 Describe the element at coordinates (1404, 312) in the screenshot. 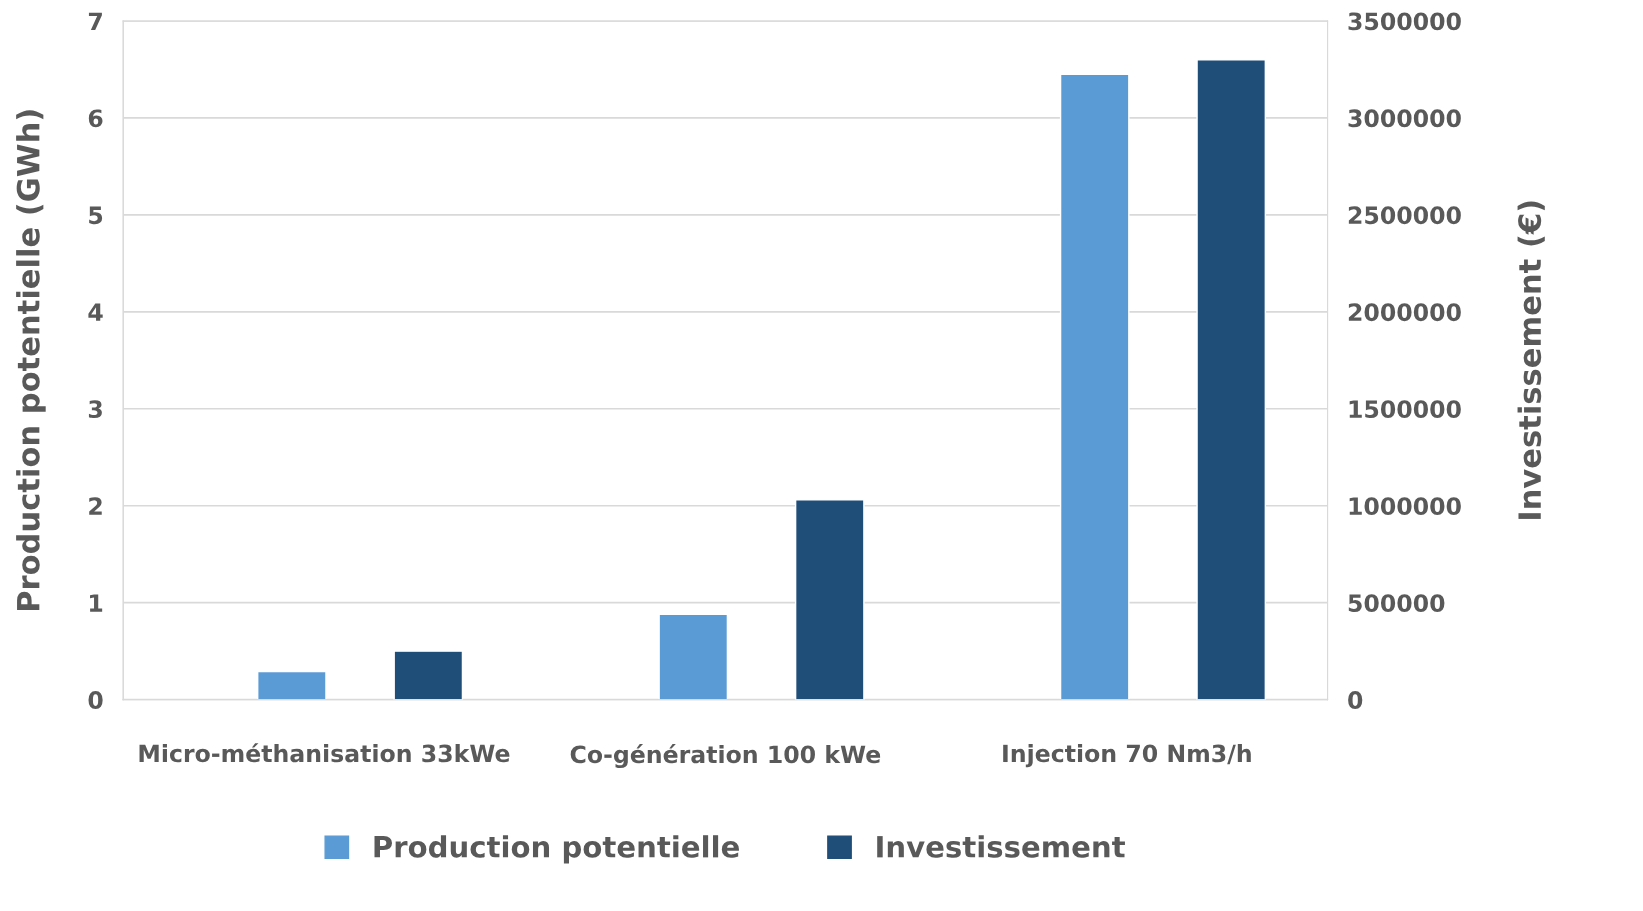

I see `y2-tick-label: 2000000` at that location.